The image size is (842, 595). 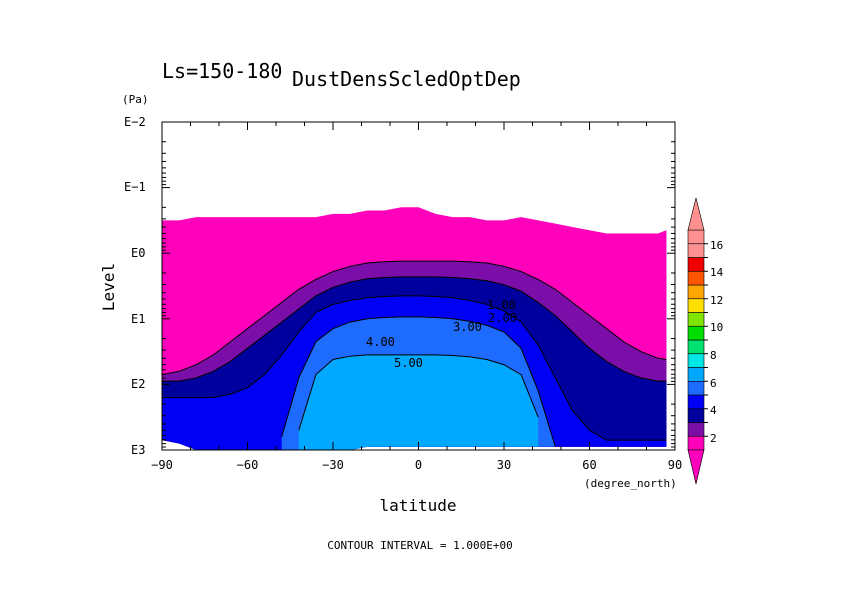 What do you see at coordinates (717, 272) in the screenshot?
I see `colorbar-tick-label: 14` at bounding box center [717, 272].